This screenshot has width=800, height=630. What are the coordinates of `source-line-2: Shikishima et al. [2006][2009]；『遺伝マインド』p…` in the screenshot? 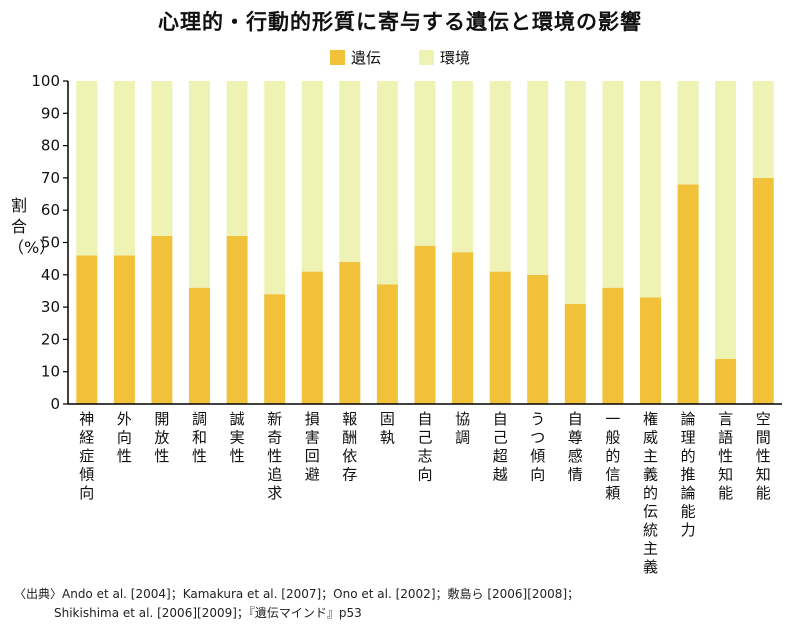 It's located at (208, 613).